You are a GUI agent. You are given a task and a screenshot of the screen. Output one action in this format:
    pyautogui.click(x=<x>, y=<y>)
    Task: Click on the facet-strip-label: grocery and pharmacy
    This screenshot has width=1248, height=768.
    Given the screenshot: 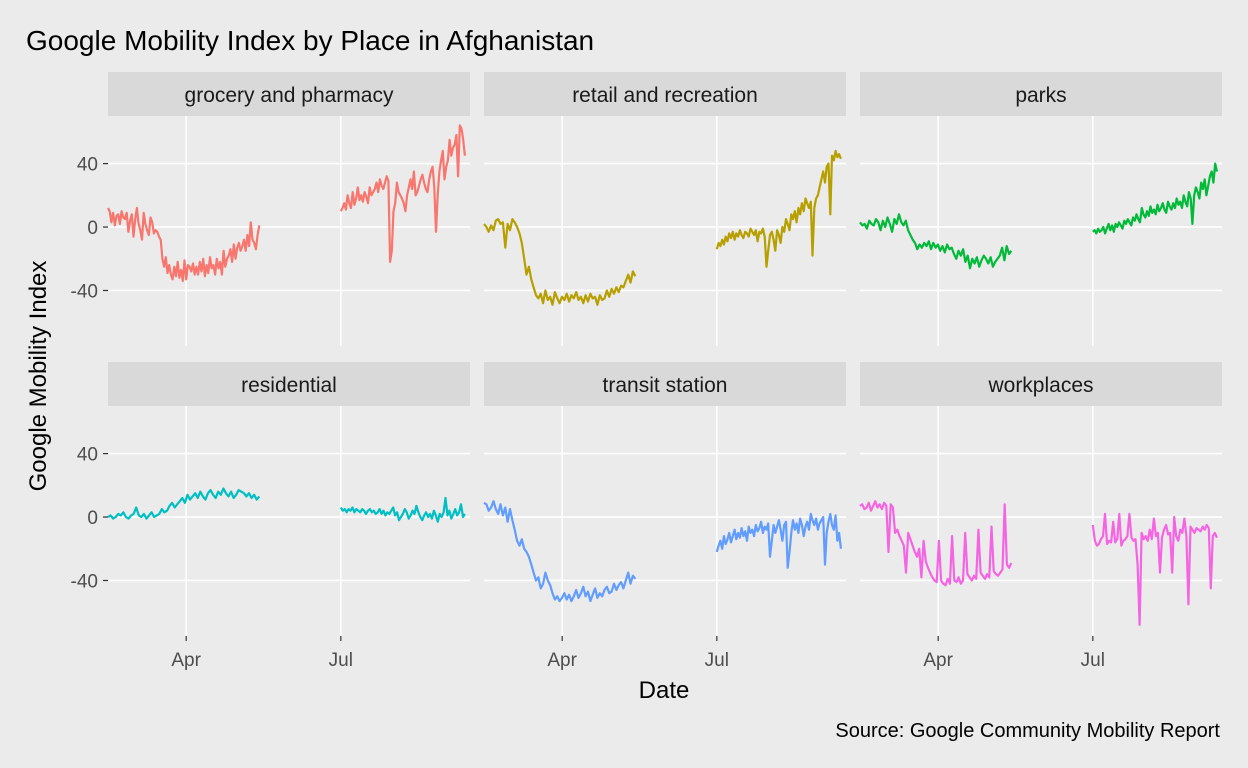 What is the action you would take?
    pyautogui.click(x=289, y=95)
    